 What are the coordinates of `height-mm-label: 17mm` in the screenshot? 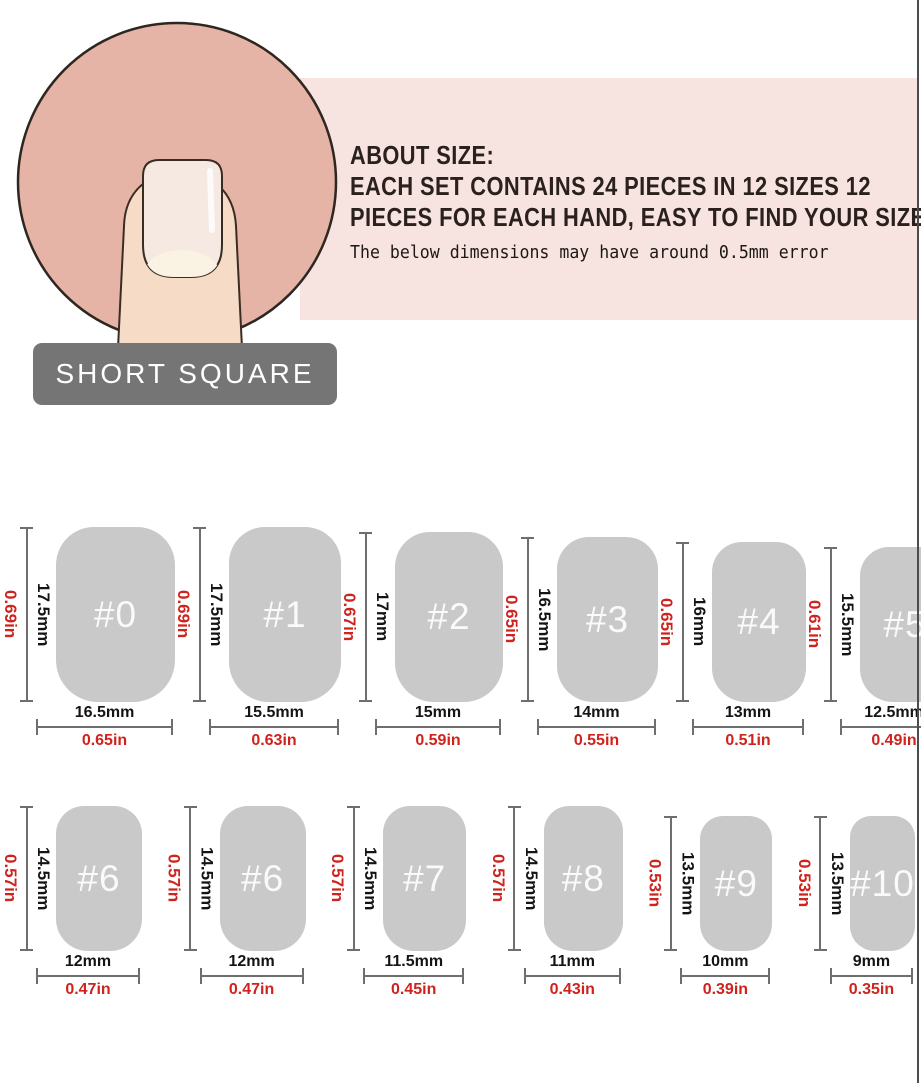 It's located at (382, 617).